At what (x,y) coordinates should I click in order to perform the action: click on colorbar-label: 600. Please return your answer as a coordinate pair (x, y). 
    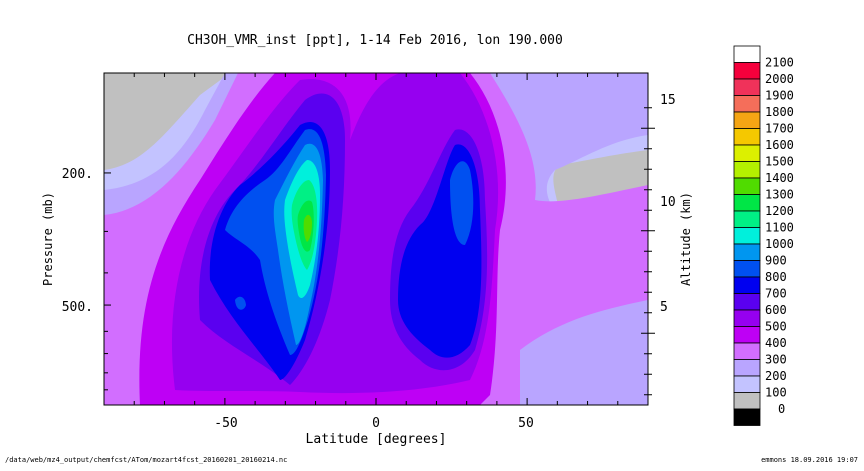
    Looking at the image, I should click on (776, 310).